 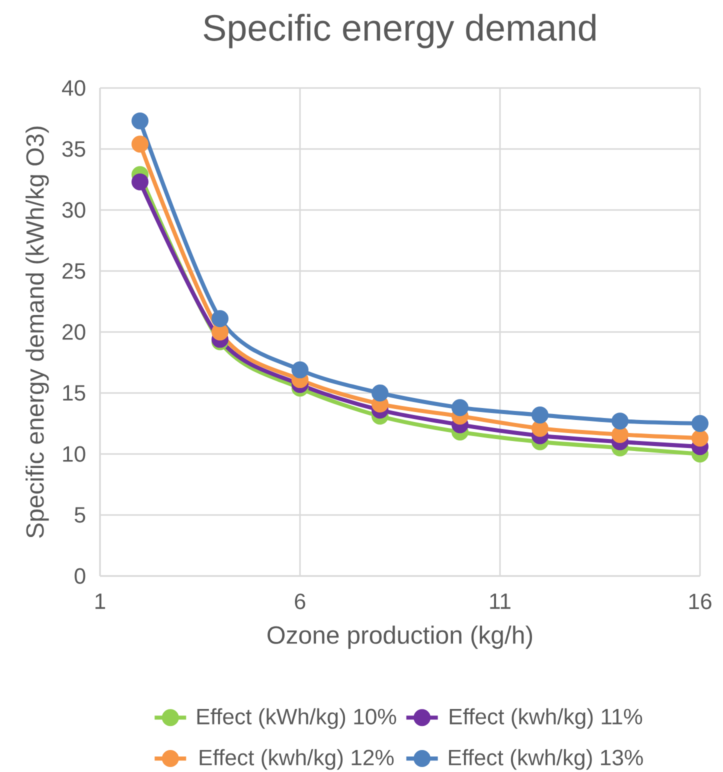 What do you see at coordinates (37, 332) in the screenshot?
I see `y-axis-title: Specific energy demand (kWh/kg O3)` at bounding box center [37, 332].